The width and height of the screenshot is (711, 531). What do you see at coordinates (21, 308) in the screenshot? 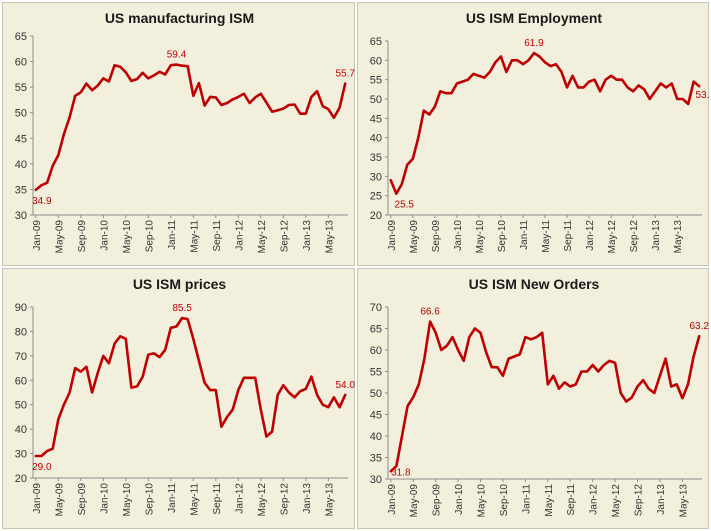
I see `y-tick-label: 90` at bounding box center [21, 308].